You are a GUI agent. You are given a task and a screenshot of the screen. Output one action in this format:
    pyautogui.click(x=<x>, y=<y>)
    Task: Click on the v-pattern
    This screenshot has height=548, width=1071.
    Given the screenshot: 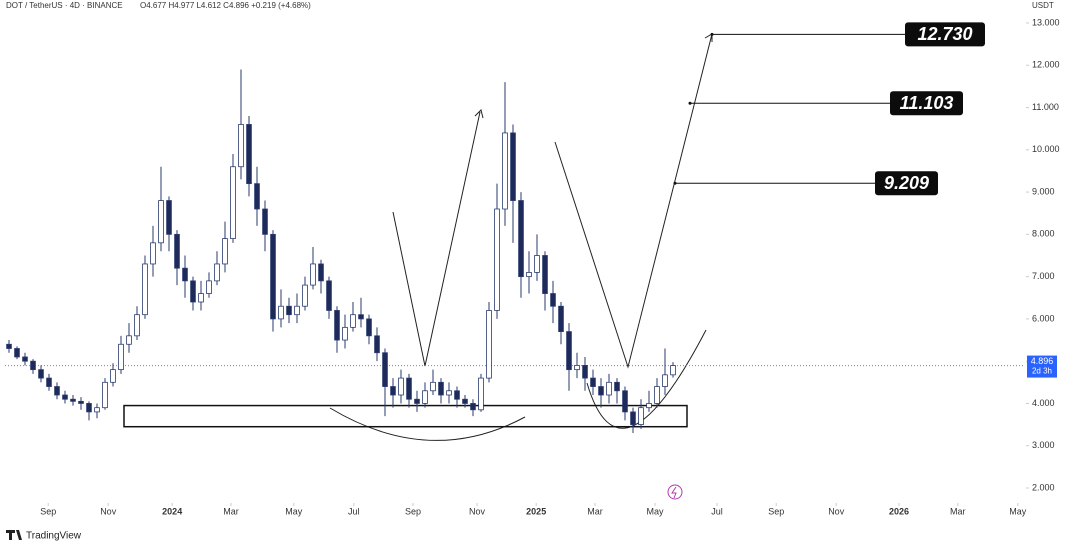 What is the action you would take?
    pyautogui.click(x=436, y=239)
    